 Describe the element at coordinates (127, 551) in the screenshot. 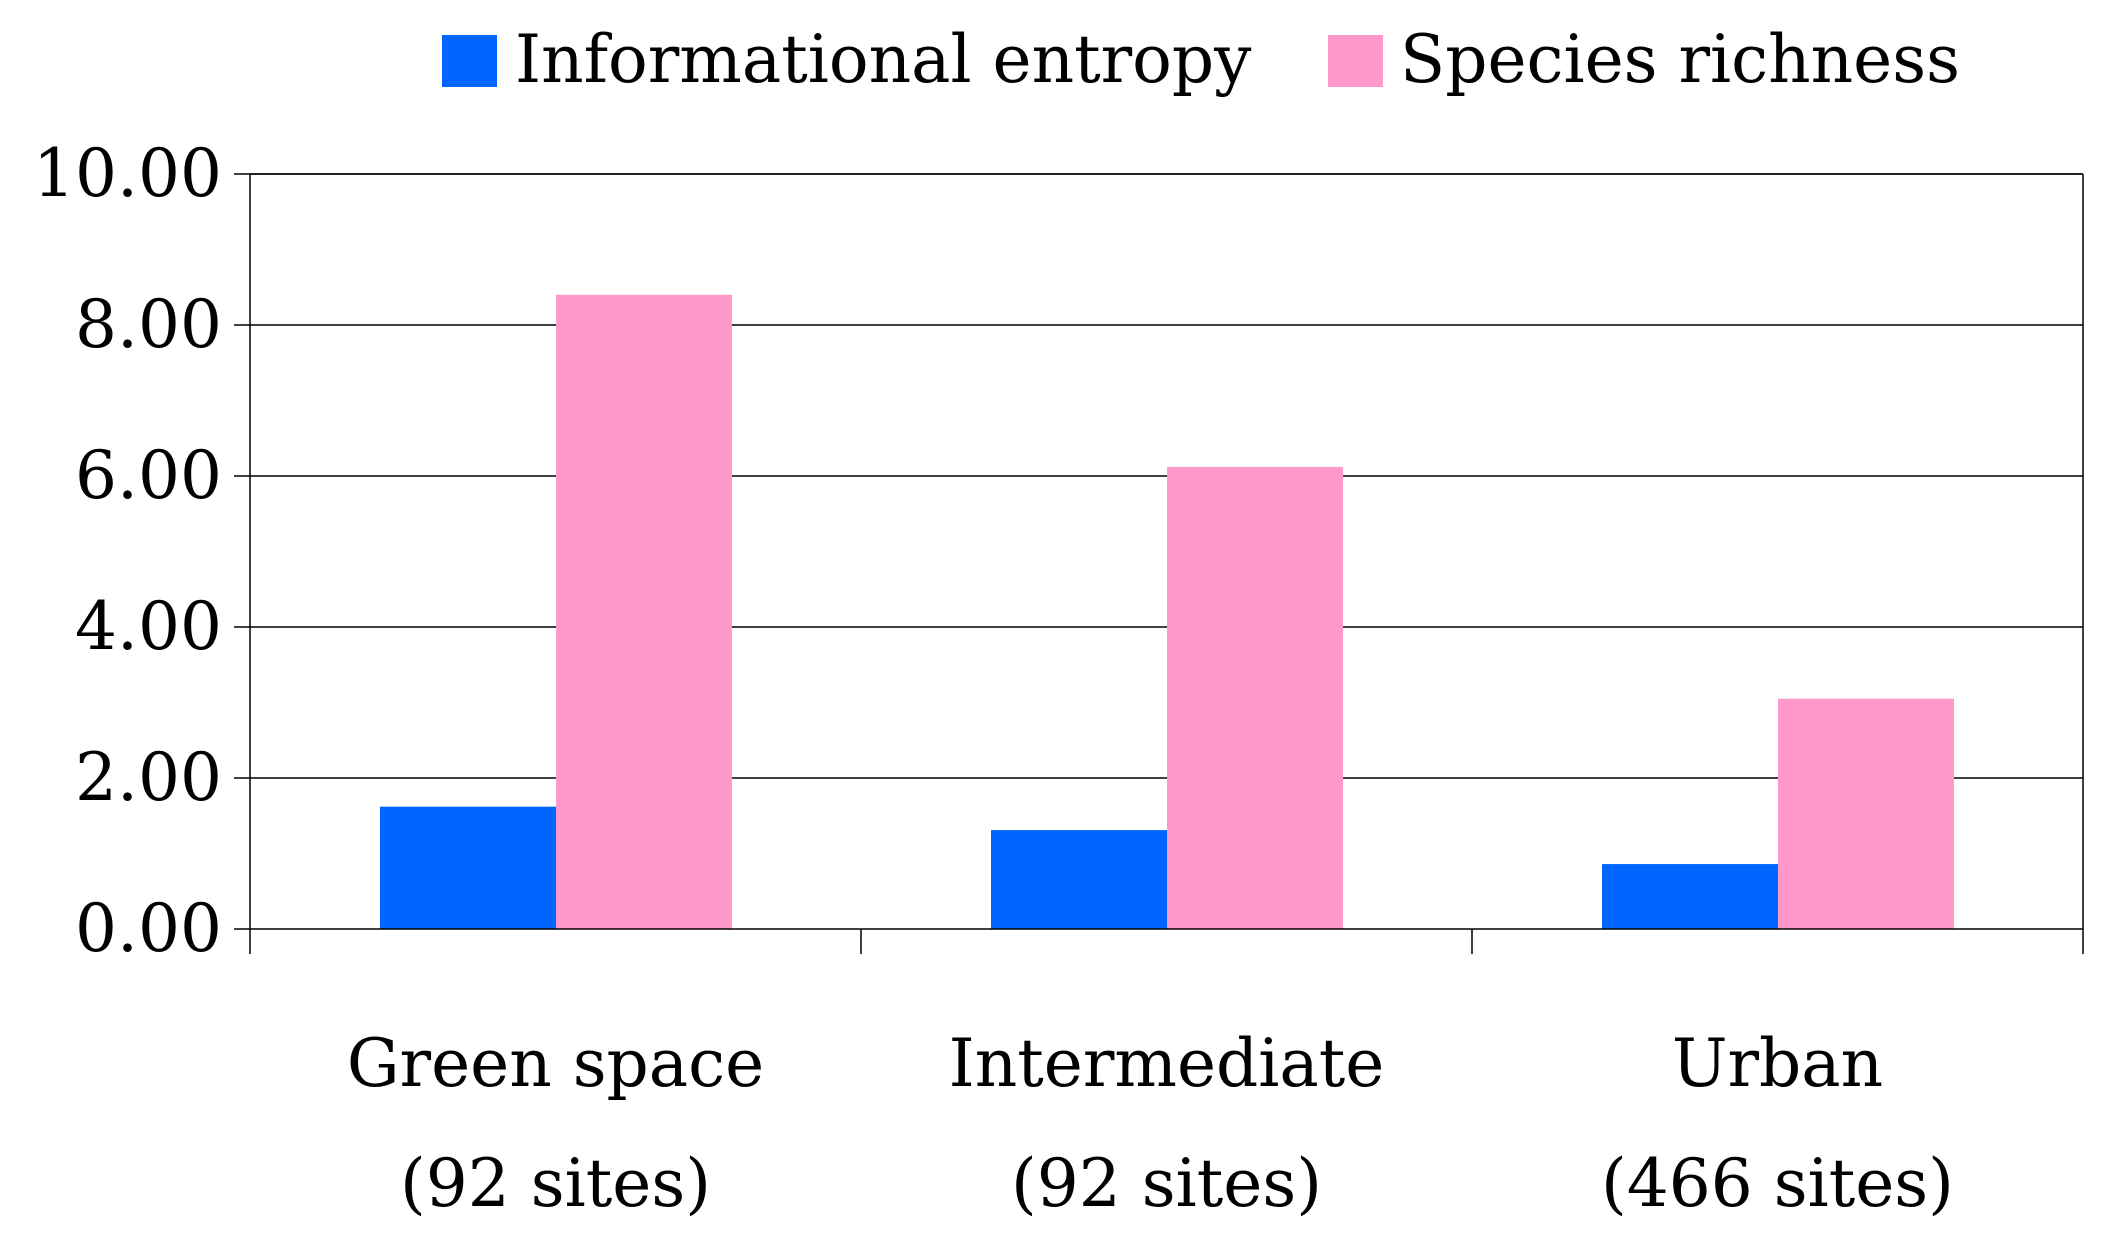

I see `y-axis-tick-labels: 0.00 2.00 4.00 6.00 8.00 10.00` at that location.